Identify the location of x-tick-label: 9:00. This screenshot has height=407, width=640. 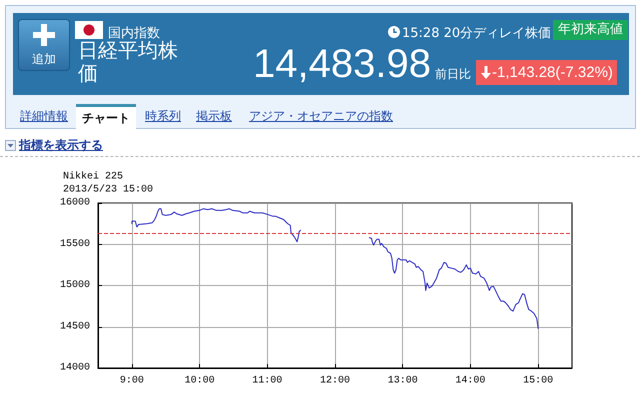
(132, 381).